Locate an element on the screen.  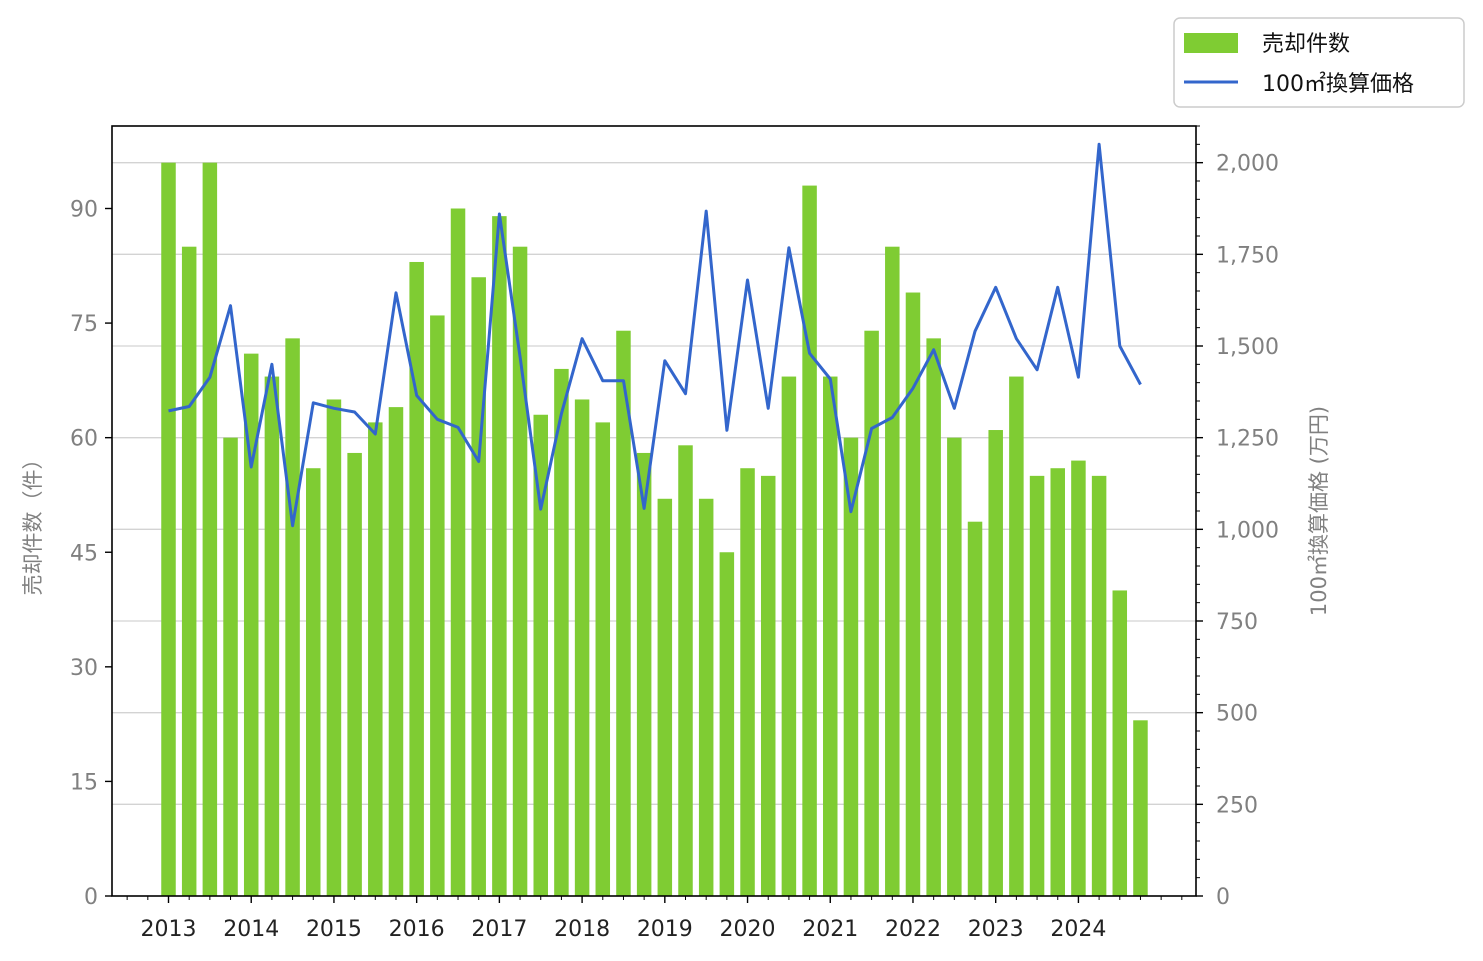
right-tick-label: 1,750 is located at coordinates (1247, 255).